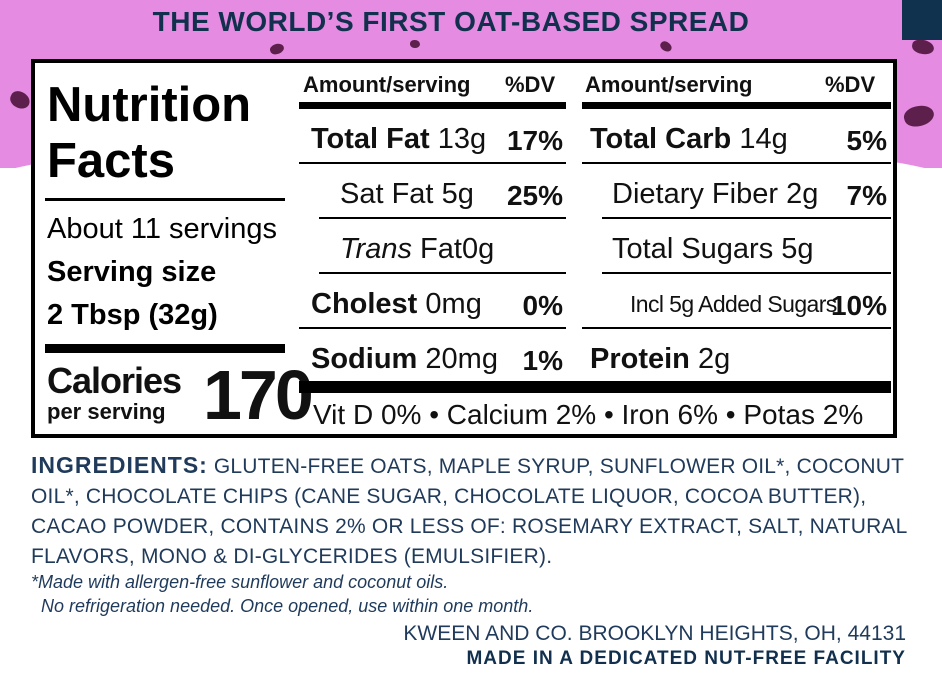 This screenshot has width=942, height=685. I want to click on vitamins-rule, so click(595, 387).